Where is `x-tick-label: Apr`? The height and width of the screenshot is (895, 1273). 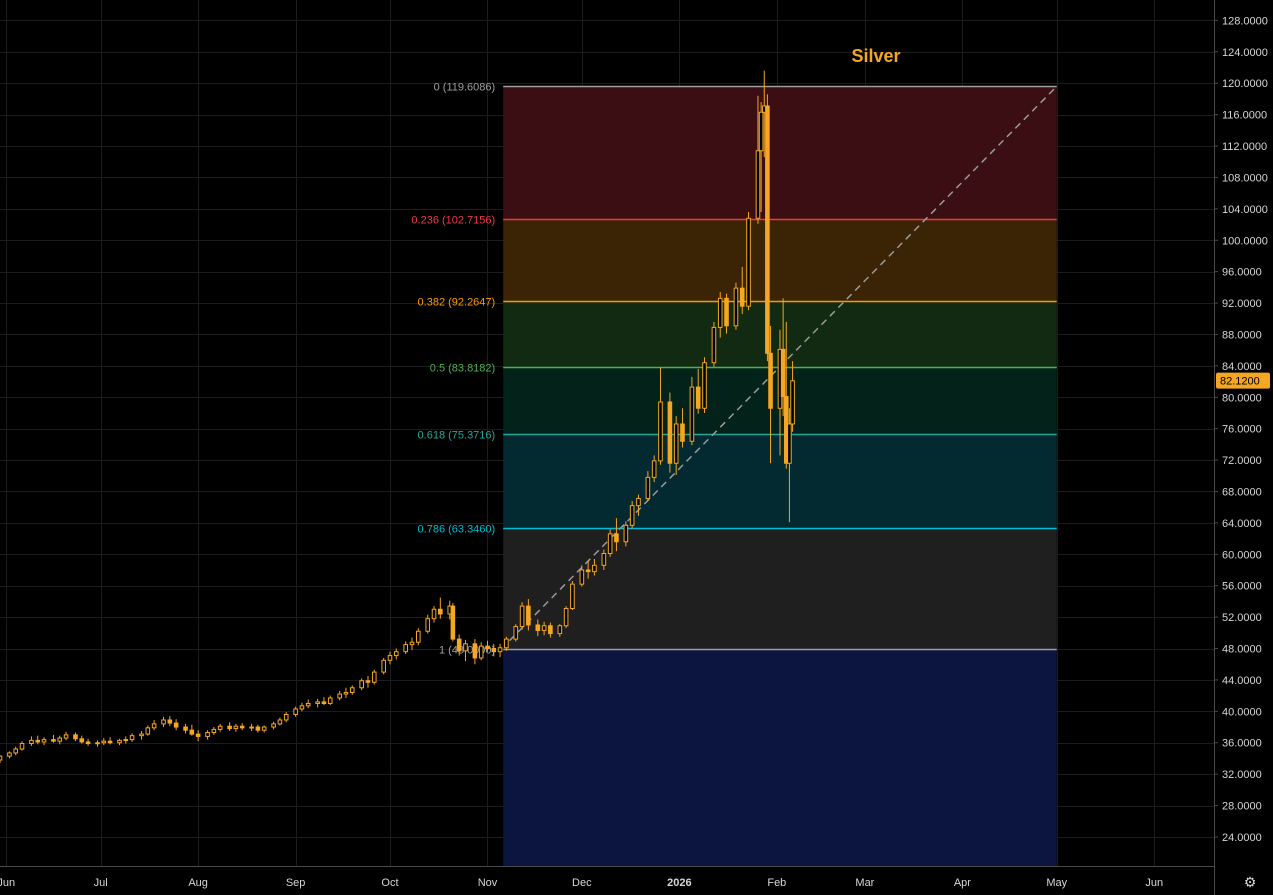
x-tick-label: Apr is located at coordinates (962, 883).